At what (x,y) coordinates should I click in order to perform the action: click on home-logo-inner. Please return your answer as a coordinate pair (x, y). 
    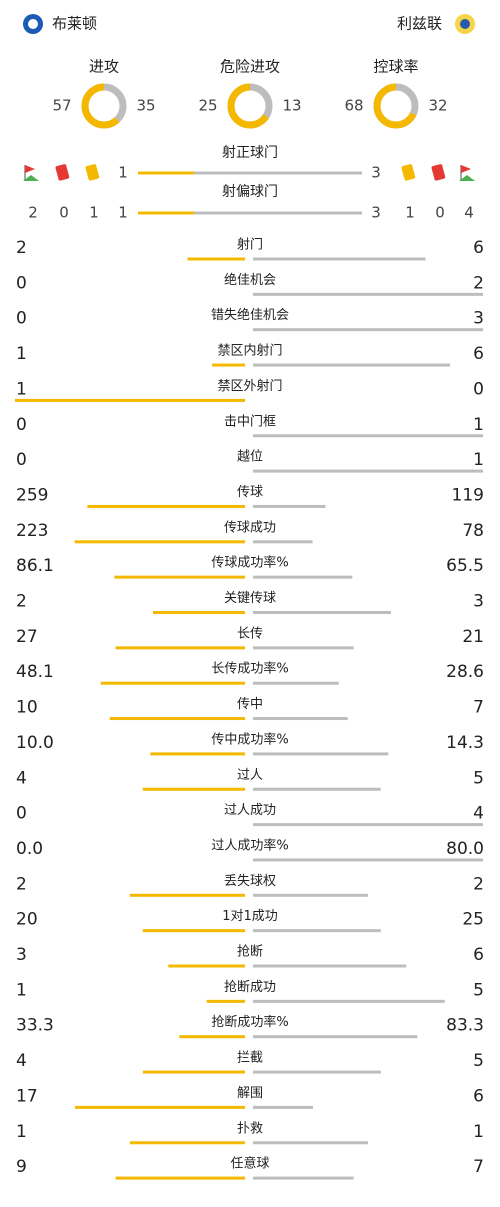
    Looking at the image, I should click on (33, 24).